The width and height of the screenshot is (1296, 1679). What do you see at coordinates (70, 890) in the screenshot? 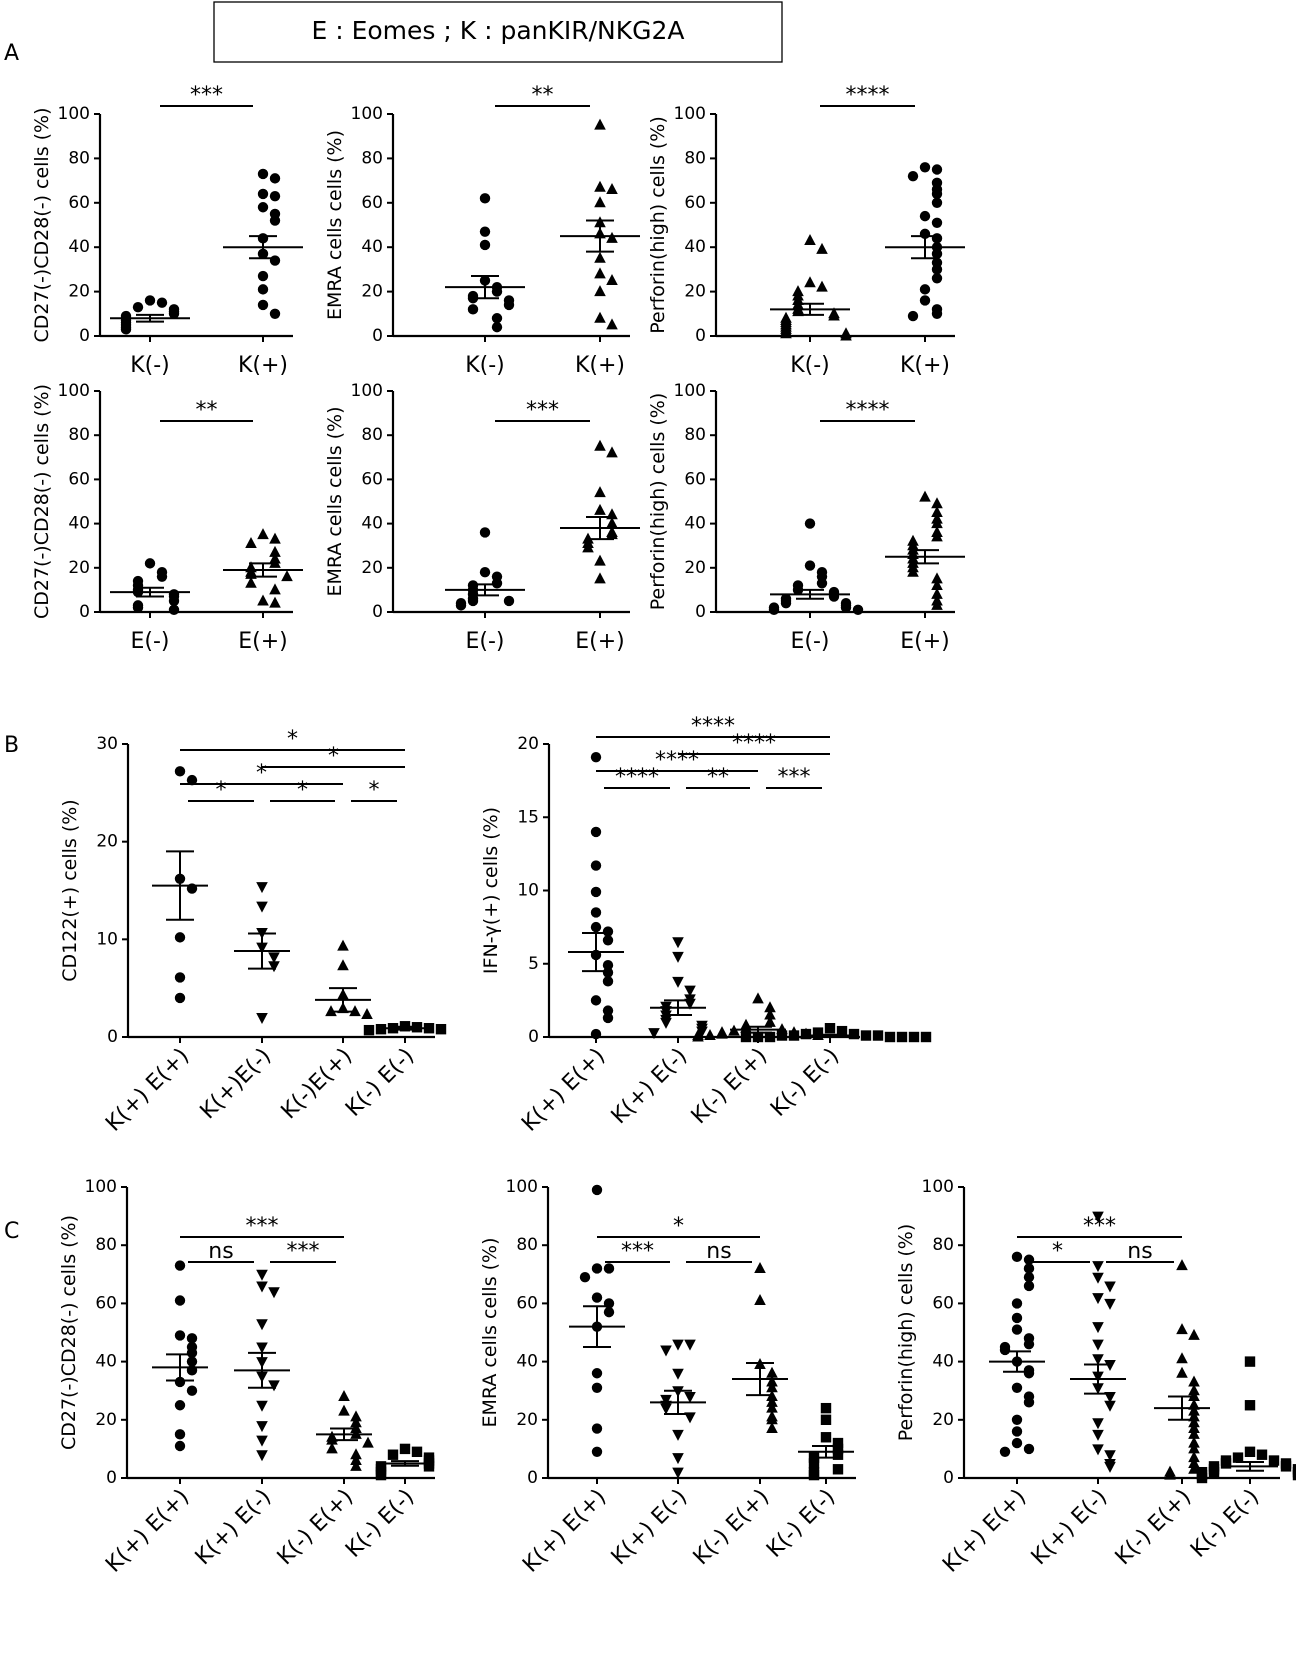
I see `y-axis-title: CD122(+) cells (%)` at bounding box center [70, 890].